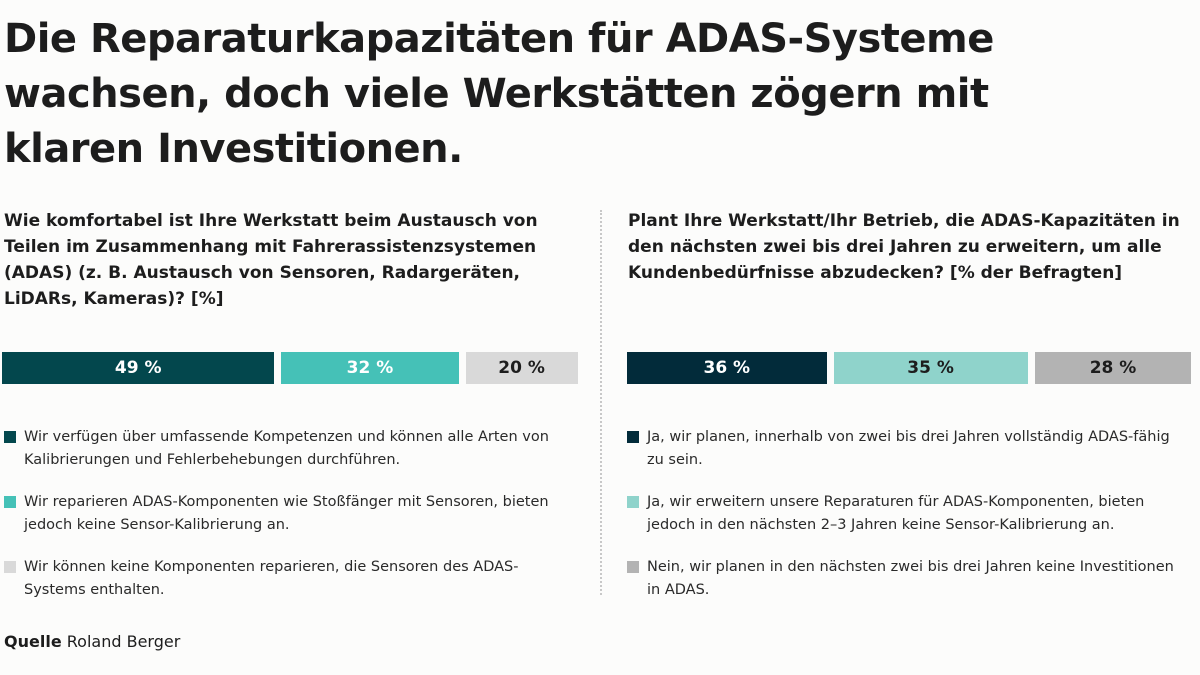  I want to click on bar-segment: 49 %, so click(138, 368).